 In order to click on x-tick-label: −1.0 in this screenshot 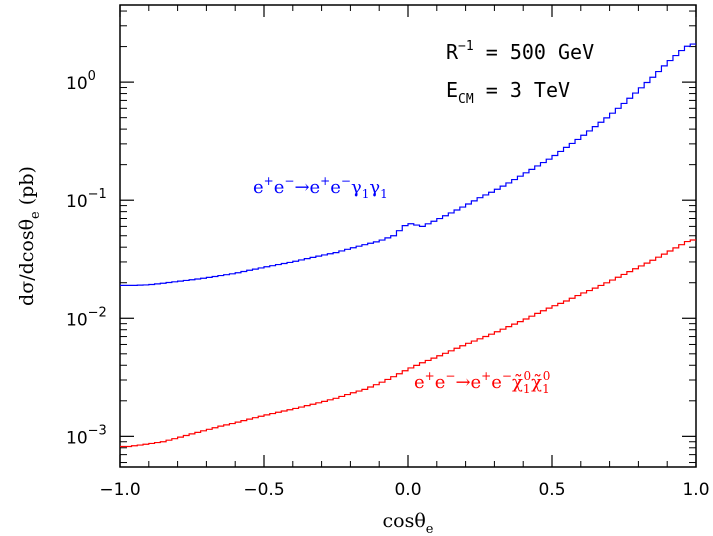, I will do `click(119, 490)`.